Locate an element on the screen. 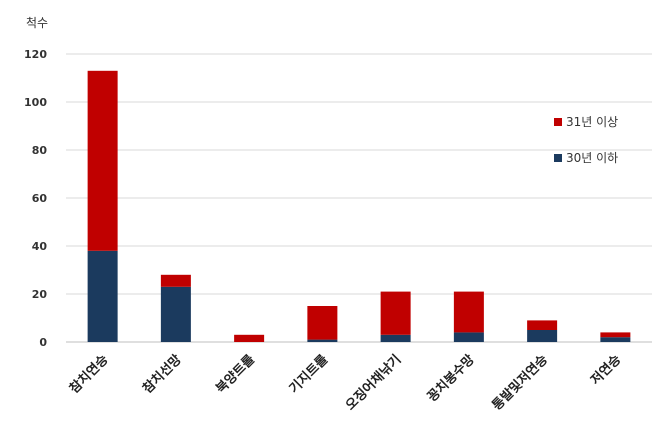  legend-label: 31년 이상 is located at coordinates (592, 122).